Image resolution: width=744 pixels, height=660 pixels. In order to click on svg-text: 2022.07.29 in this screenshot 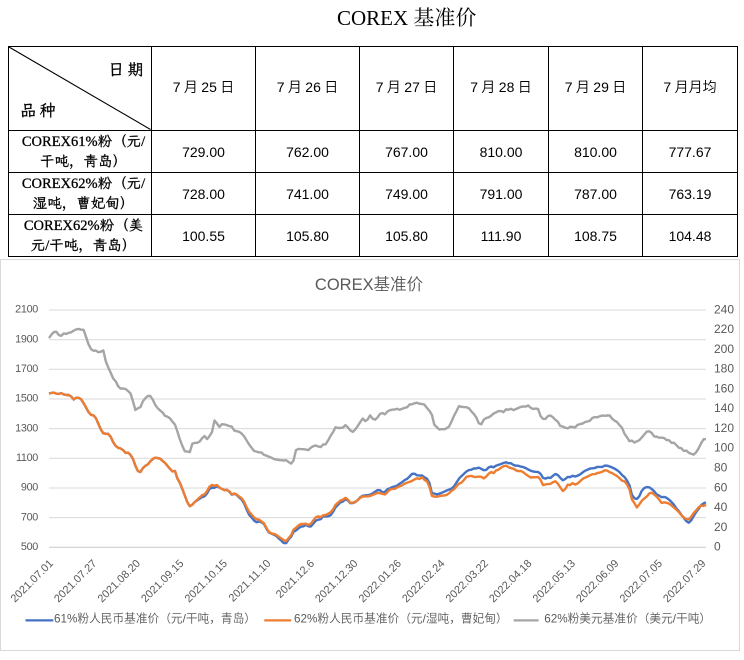, I will do `click(684, 581)`.